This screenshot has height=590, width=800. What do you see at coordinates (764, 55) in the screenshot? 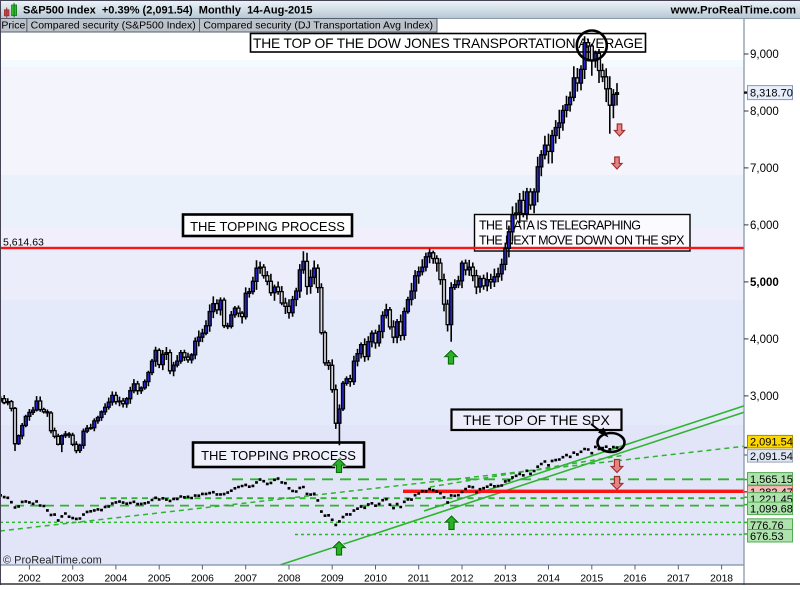
I see `svg-text: 9,000` at bounding box center [764, 55].